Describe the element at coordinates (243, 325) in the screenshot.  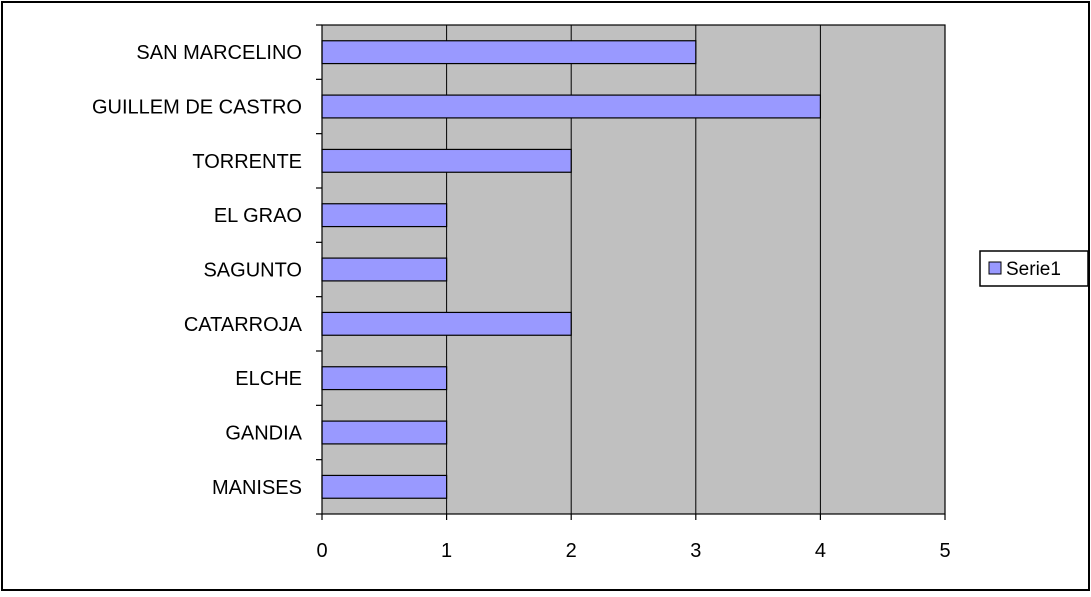
I see `y-category-label: CATARROJA` at that location.